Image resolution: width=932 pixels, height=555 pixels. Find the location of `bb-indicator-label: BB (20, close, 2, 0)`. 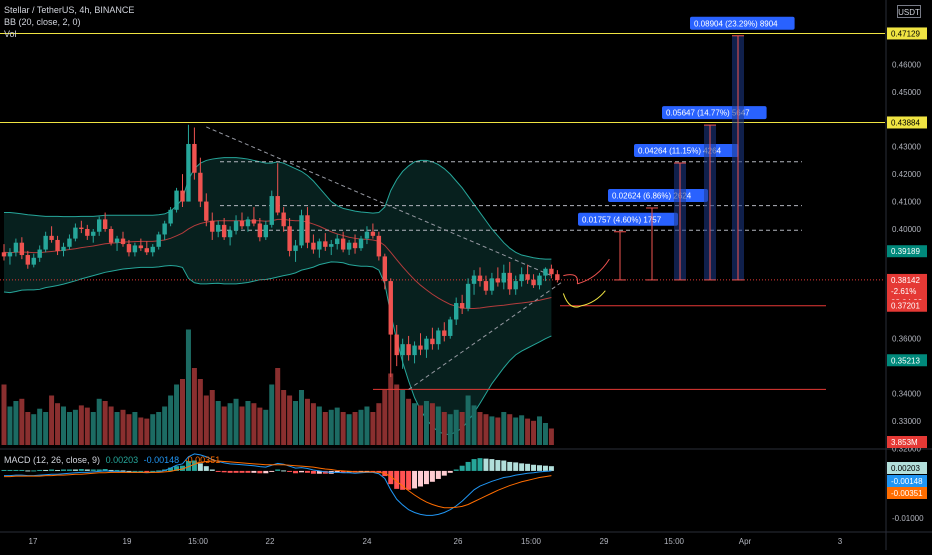

bb-indicator-label: BB (20, close, 2, 0) is located at coordinates (42, 22).